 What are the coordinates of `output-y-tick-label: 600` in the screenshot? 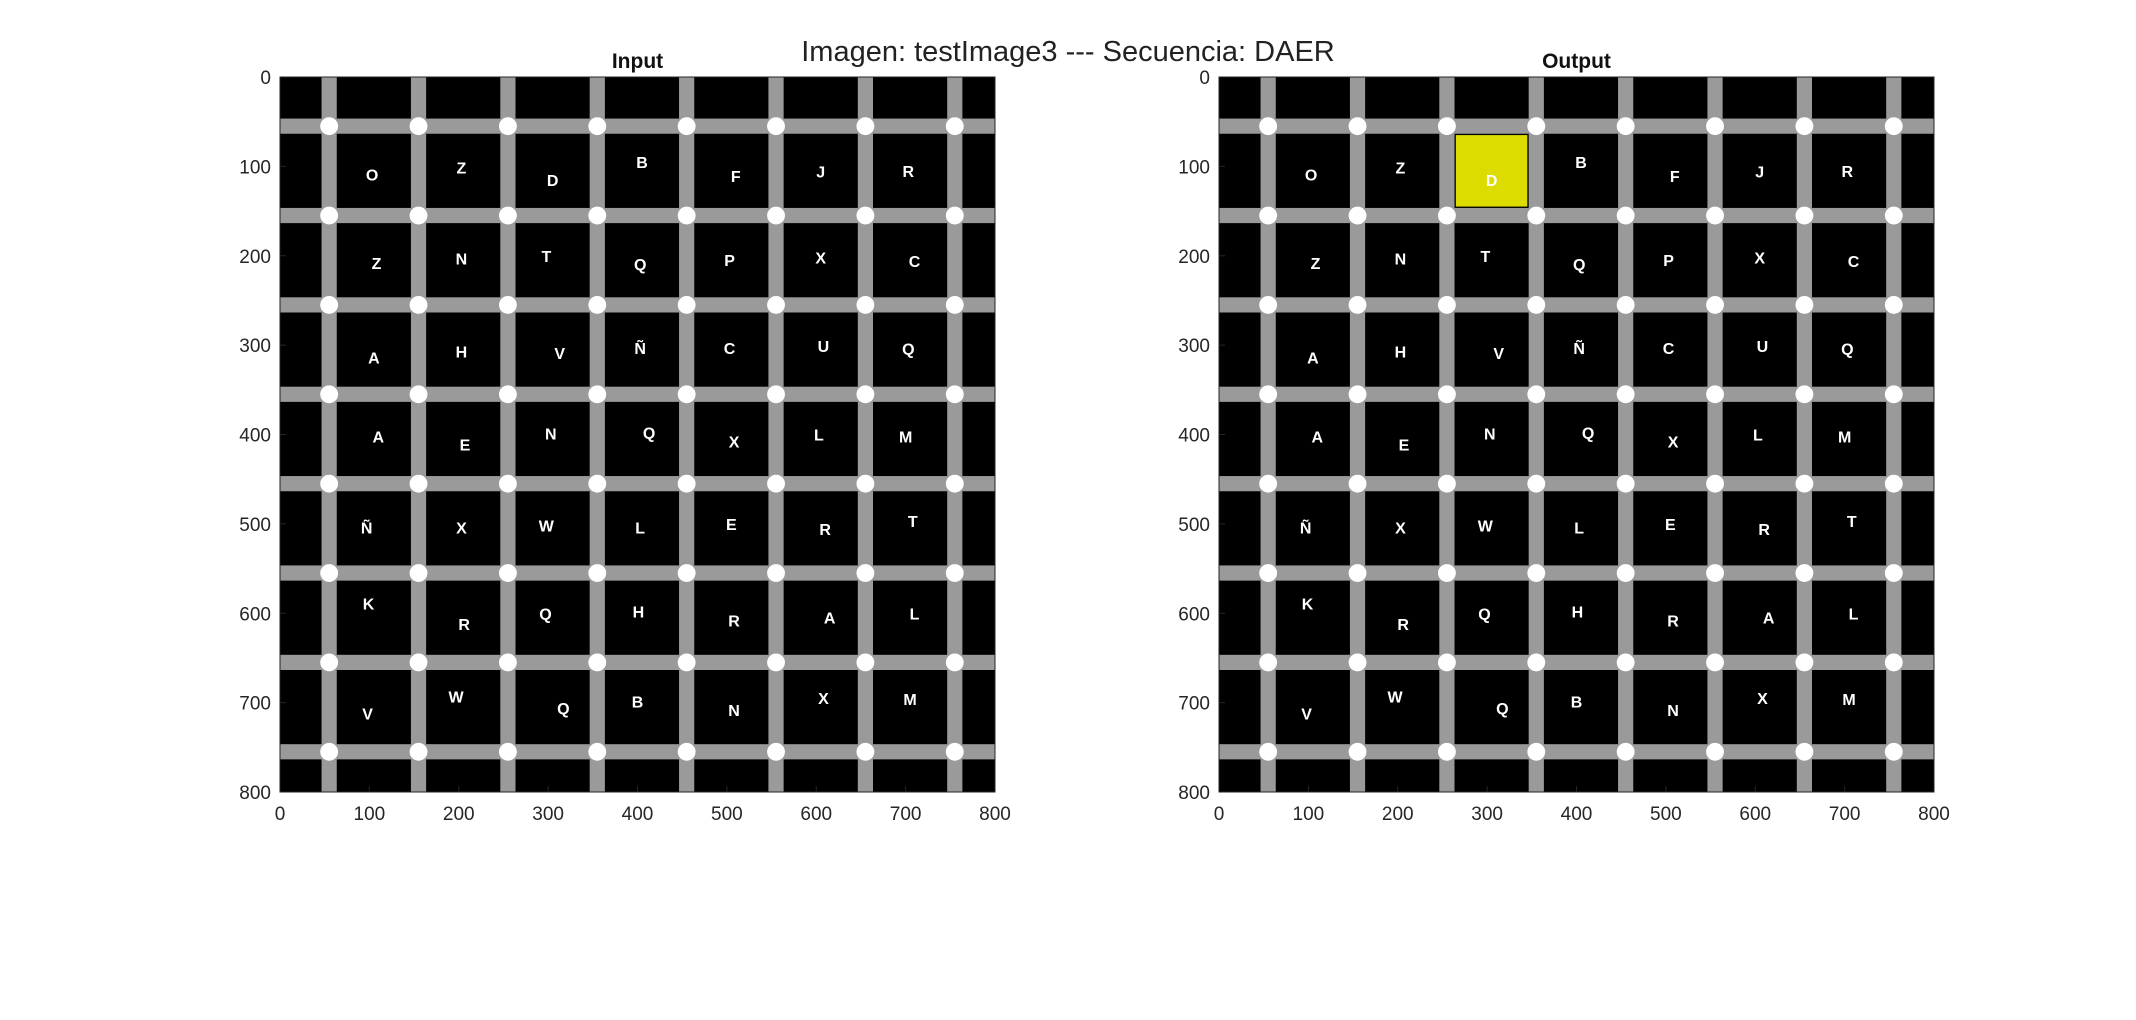 It's located at (1194, 614).